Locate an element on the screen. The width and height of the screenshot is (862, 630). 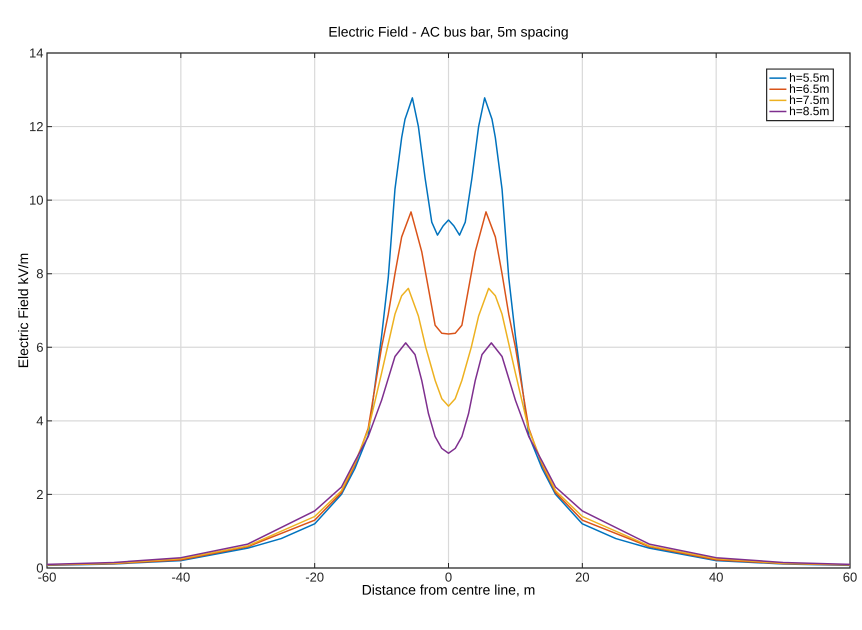
x-tick-label: -60 is located at coordinates (47, 577).